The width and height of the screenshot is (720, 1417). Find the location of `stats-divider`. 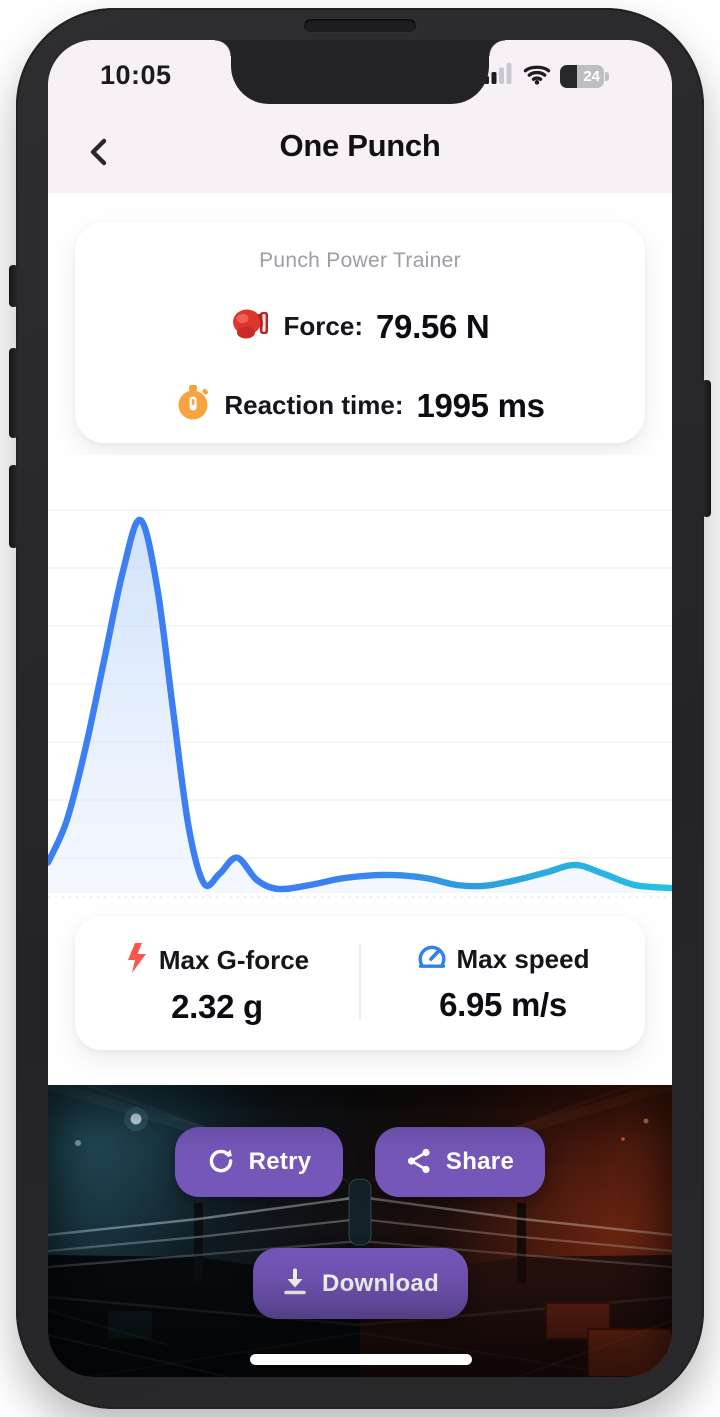

stats-divider is located at coordinates (360, 982).